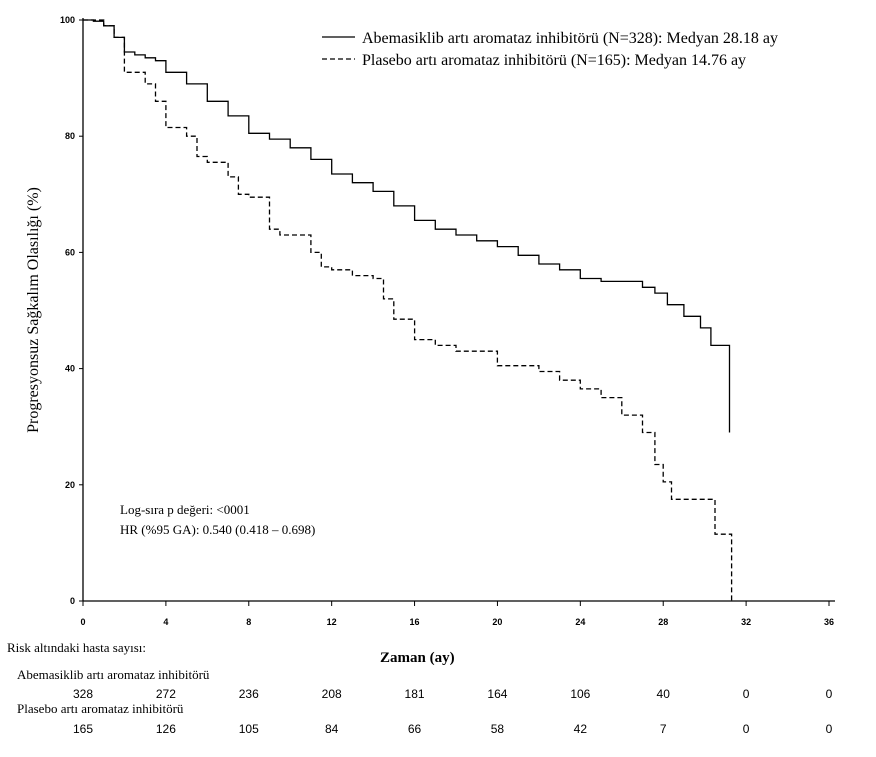 The height and width of the screenshot is (757, 876). I want to click on x-tick-label: 32, so click(746, 622).